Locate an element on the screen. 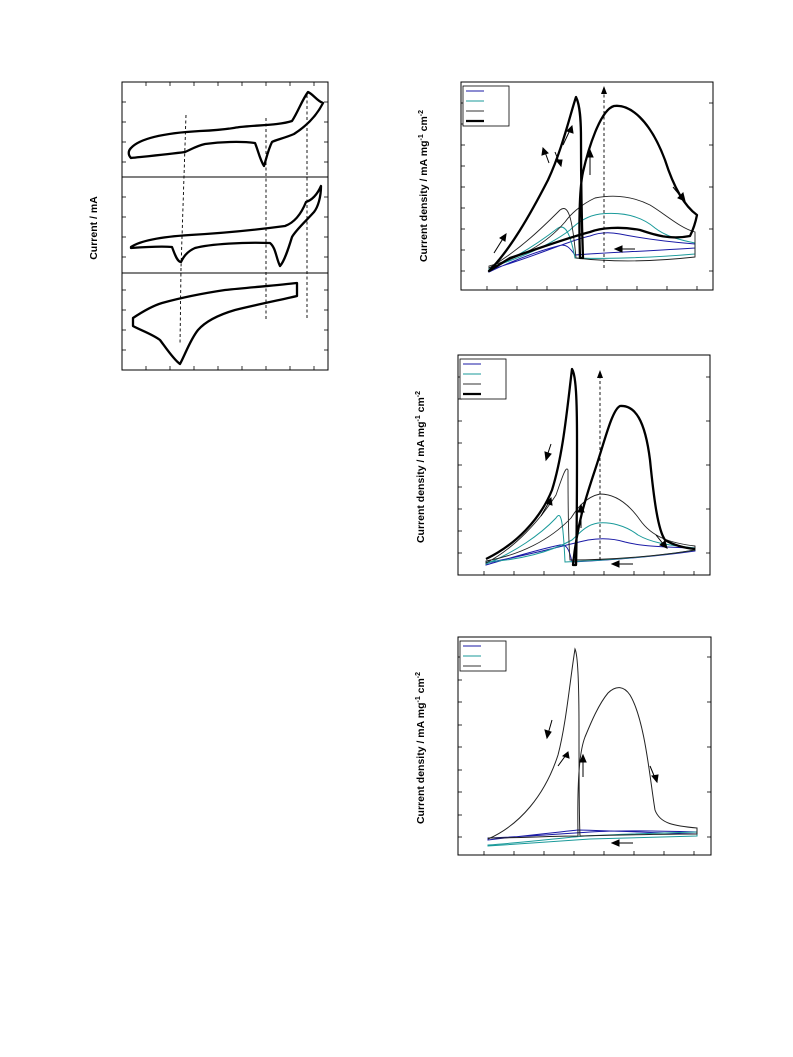  rf3-ticks is located at coordinates (584, 755).